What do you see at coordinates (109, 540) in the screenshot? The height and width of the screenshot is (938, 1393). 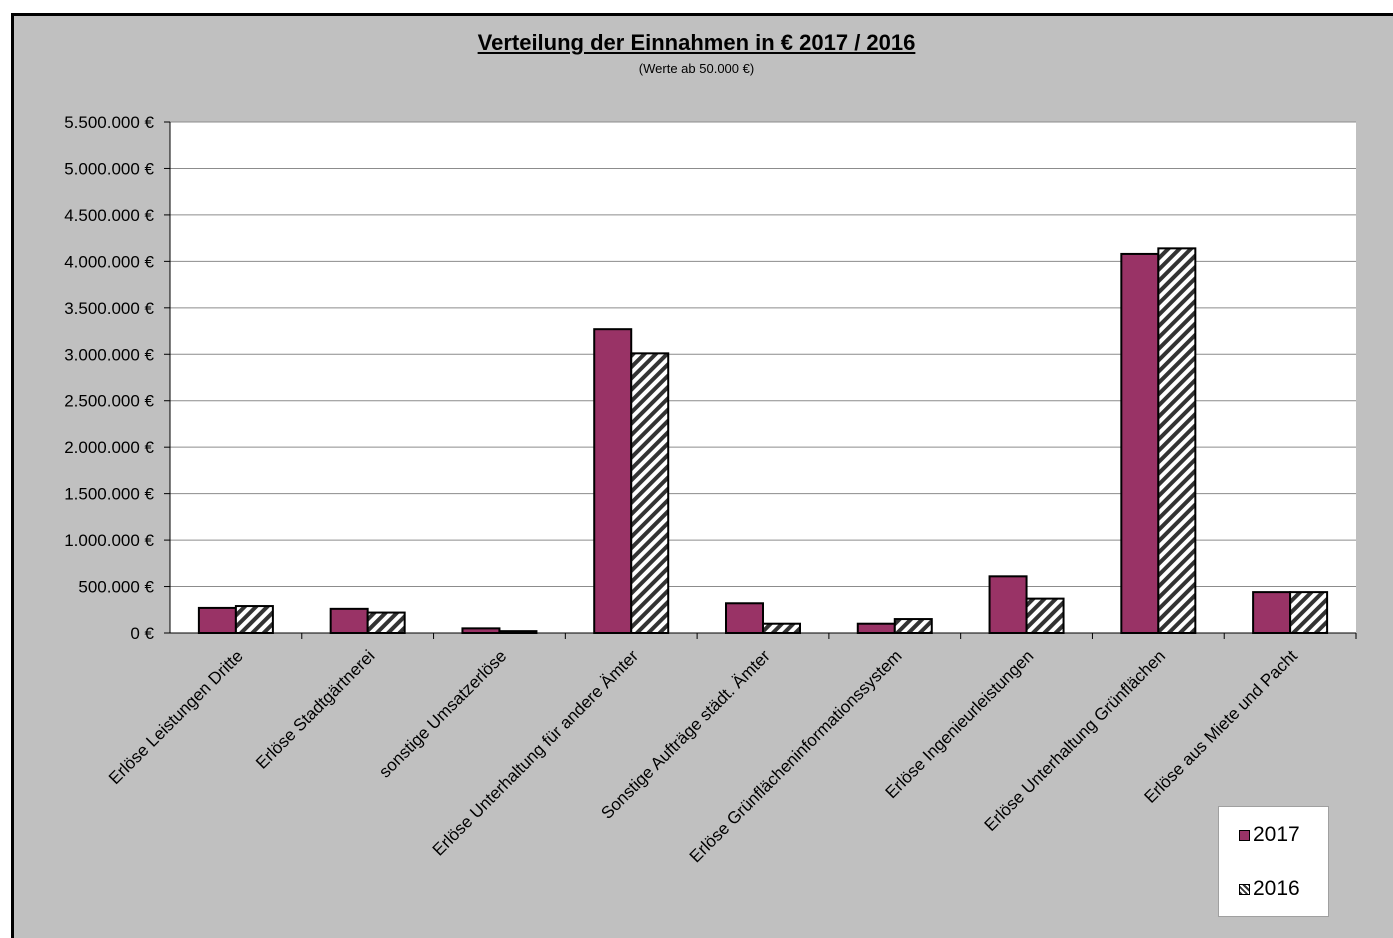 I see `y-tick-label: 1.000.000 €` at bounding box center [109, 540].